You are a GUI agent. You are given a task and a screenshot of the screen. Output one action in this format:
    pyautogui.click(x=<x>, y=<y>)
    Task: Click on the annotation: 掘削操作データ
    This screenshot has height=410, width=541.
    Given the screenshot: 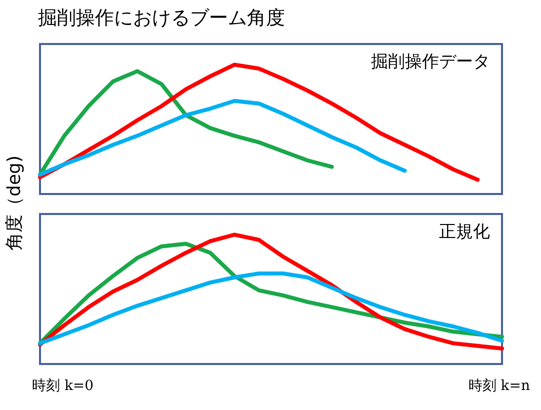 What is the action you would take?
    pyautogui.click(x=430, y=62)
    